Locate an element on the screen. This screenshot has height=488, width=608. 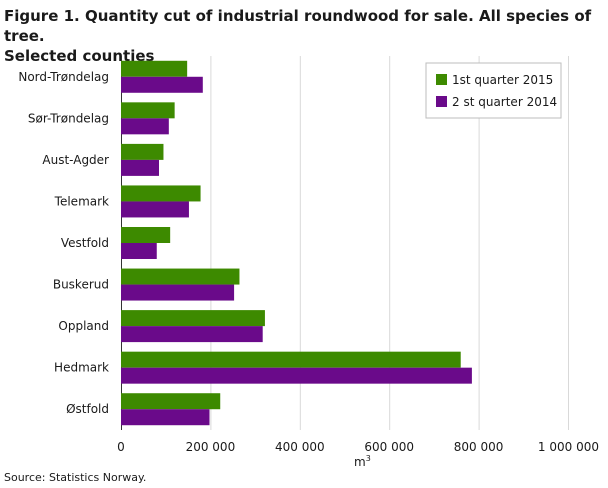
category-label: Oppland is located at coordinates (83, 326).